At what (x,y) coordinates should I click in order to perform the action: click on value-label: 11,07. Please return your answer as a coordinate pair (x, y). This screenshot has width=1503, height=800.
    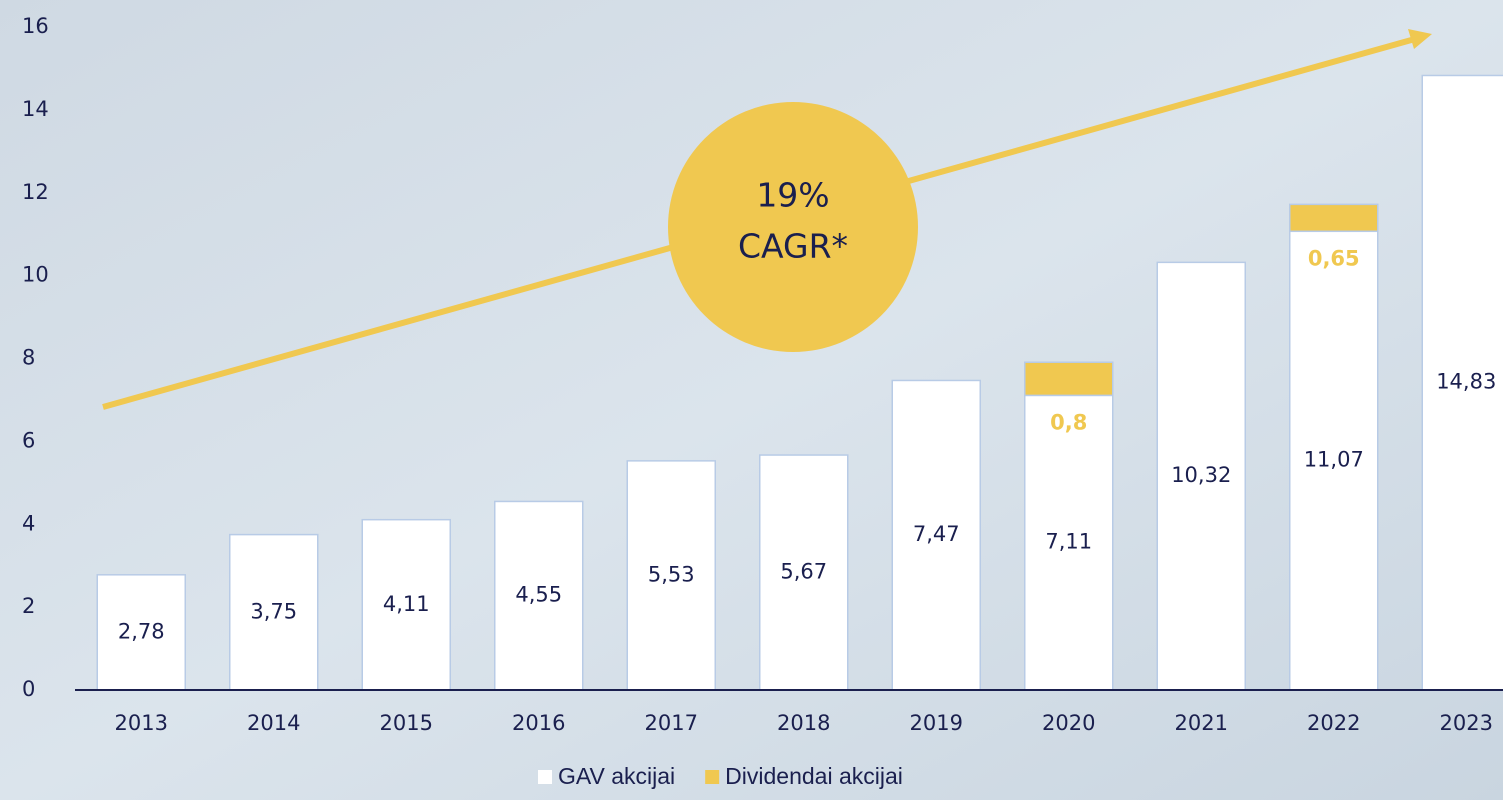
    Looking at the image, I should click on (1334, 460).